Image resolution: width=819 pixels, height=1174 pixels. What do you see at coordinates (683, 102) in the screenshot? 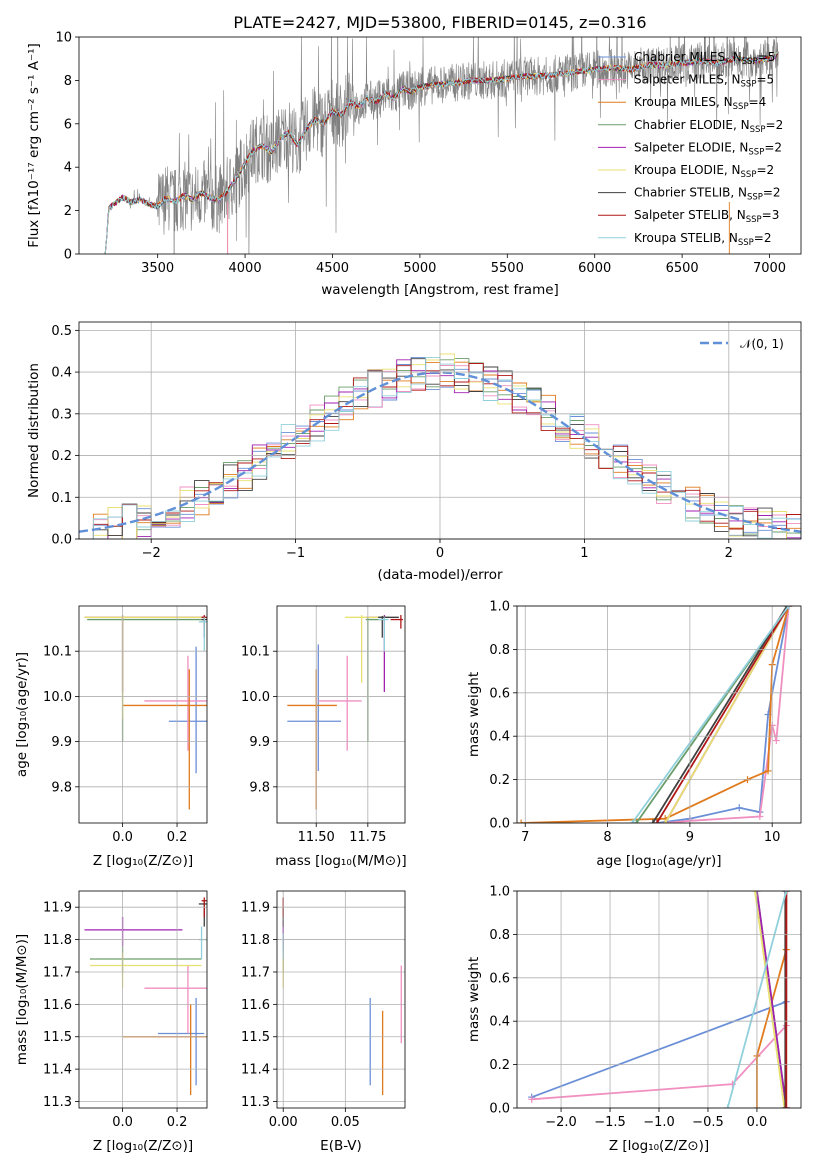
I see `legend-entry-text: Kroupa MILES, N` at bounding box center [683, 102].